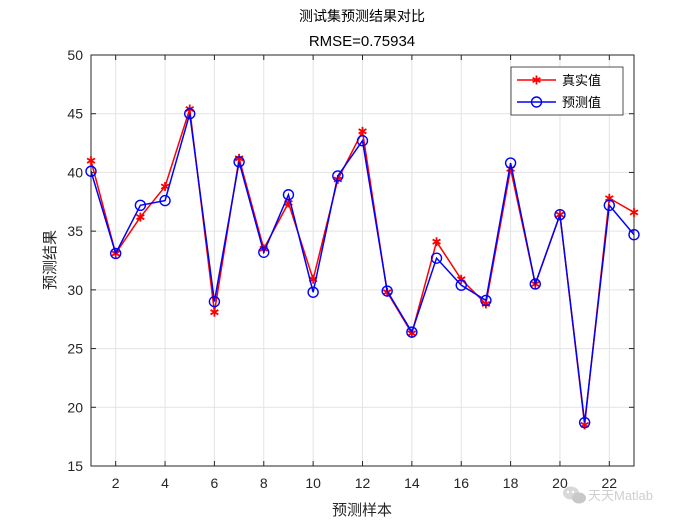 Image resolution: width=700 pixels, height=525 pixels. I want to click on y-tick-label: 35, so click(75, 231).